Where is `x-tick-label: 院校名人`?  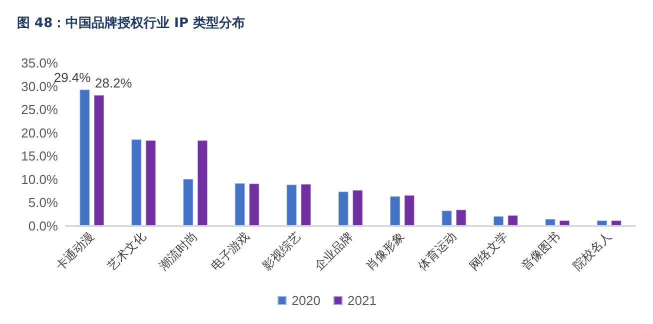
x-tick-label: 院校名人 is located at coordinates (592, 251).